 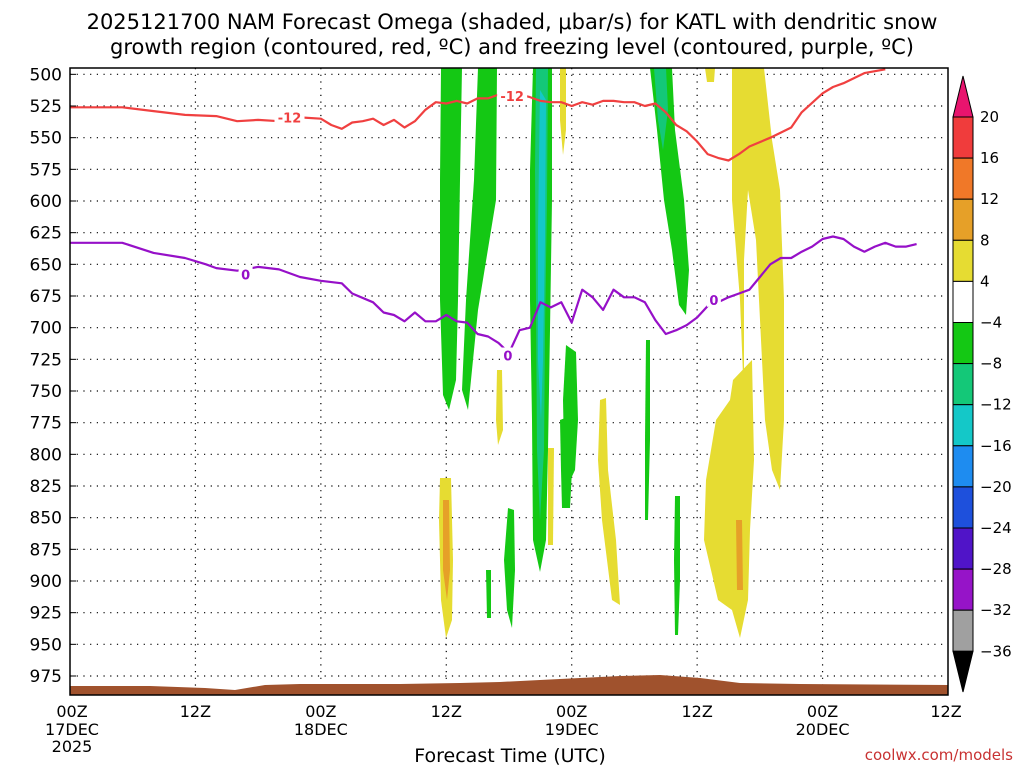 I want to click on contour-line-minus12c, so click(x=478, y=115).